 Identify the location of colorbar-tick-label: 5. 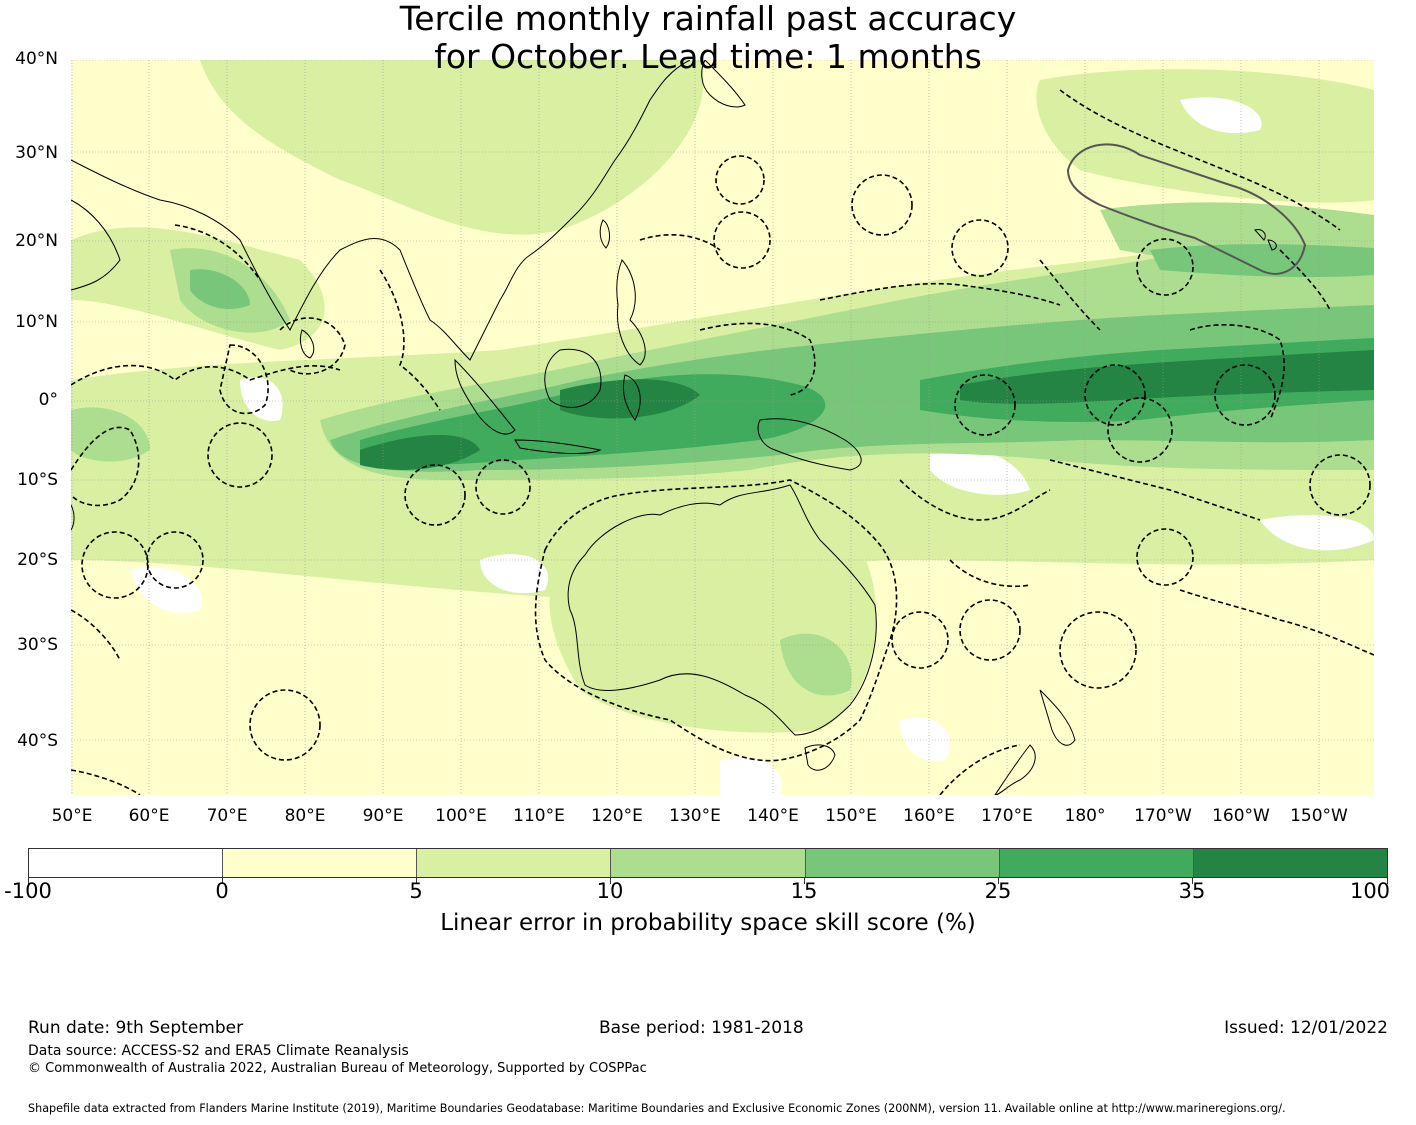
(416, 891).